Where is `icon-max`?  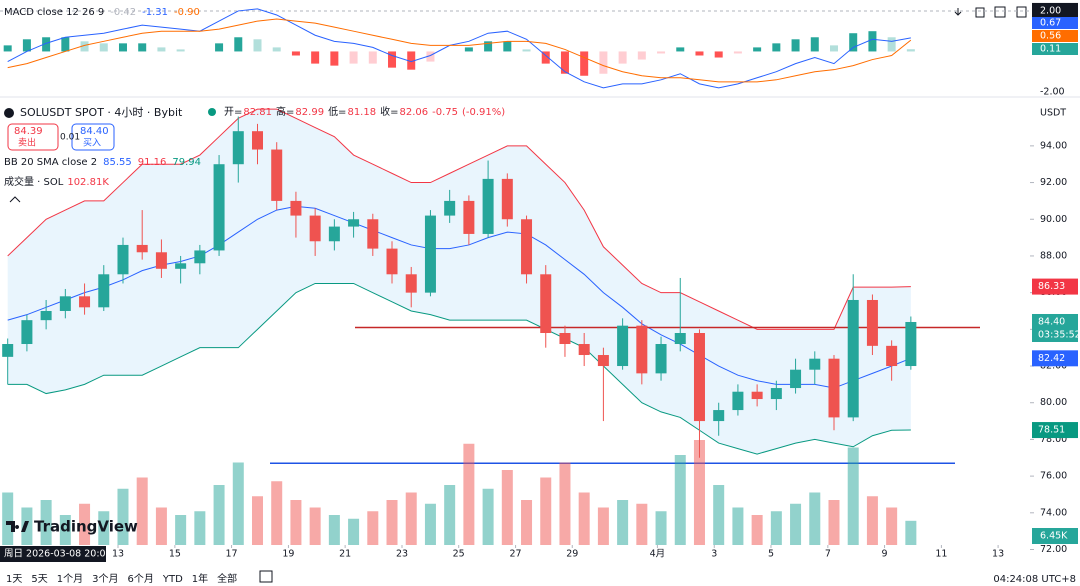 icon-max is located at coordinates (1000, 12).